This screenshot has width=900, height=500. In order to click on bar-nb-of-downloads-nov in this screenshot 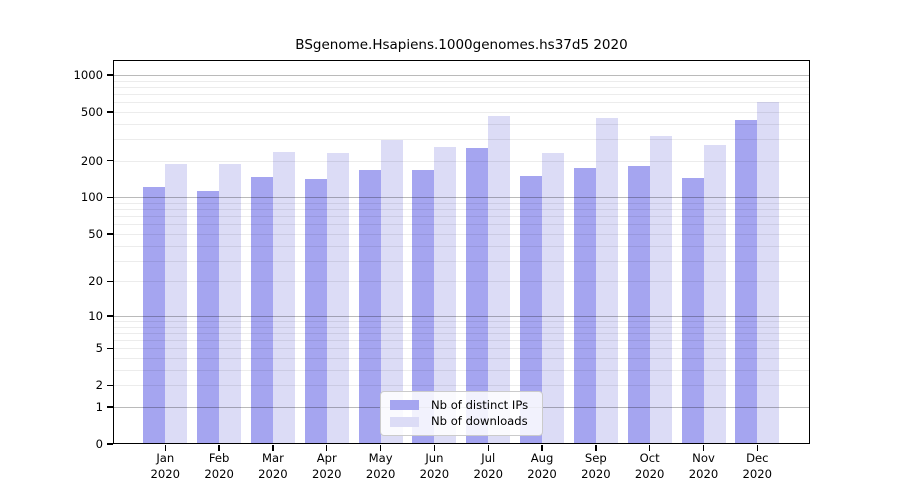, I will do `click(714, 294)`.